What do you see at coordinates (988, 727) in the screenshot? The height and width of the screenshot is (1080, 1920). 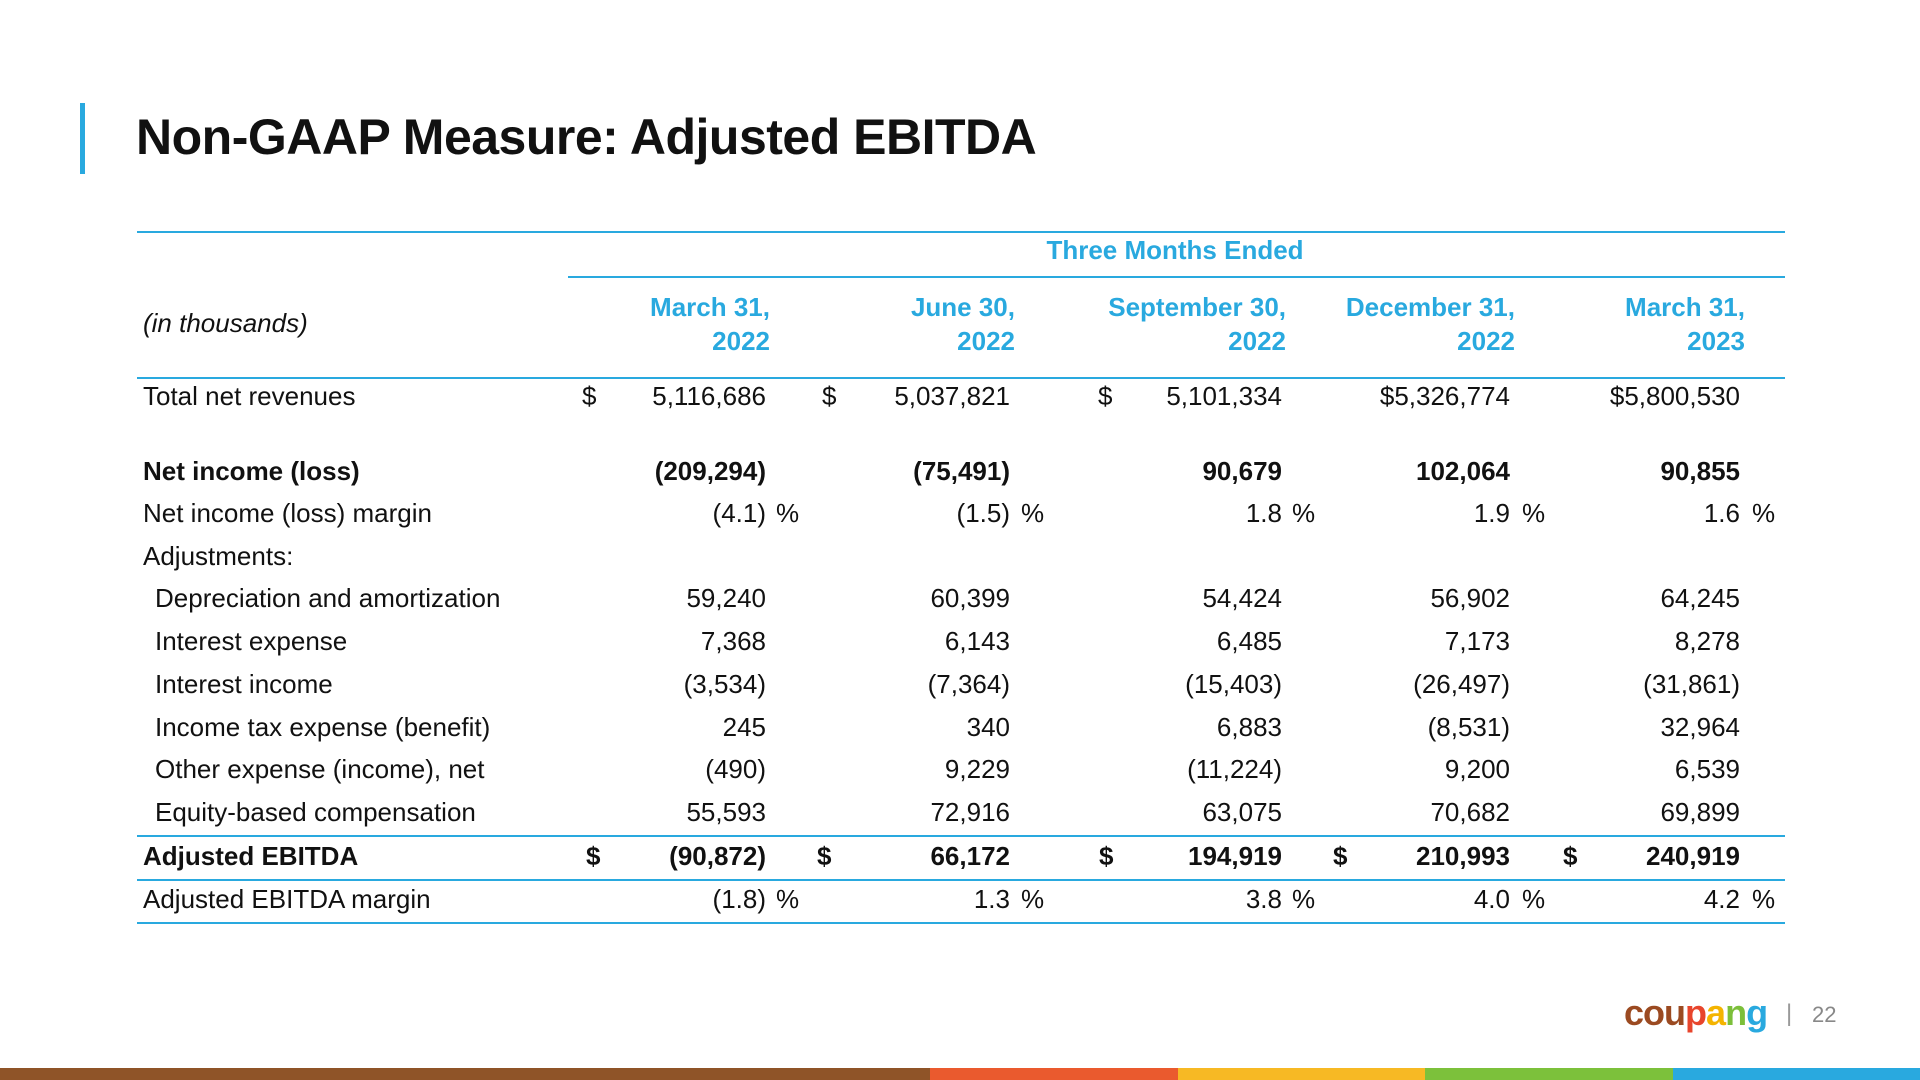 I see `table-cell: 340` at bounding box center [988, 727].